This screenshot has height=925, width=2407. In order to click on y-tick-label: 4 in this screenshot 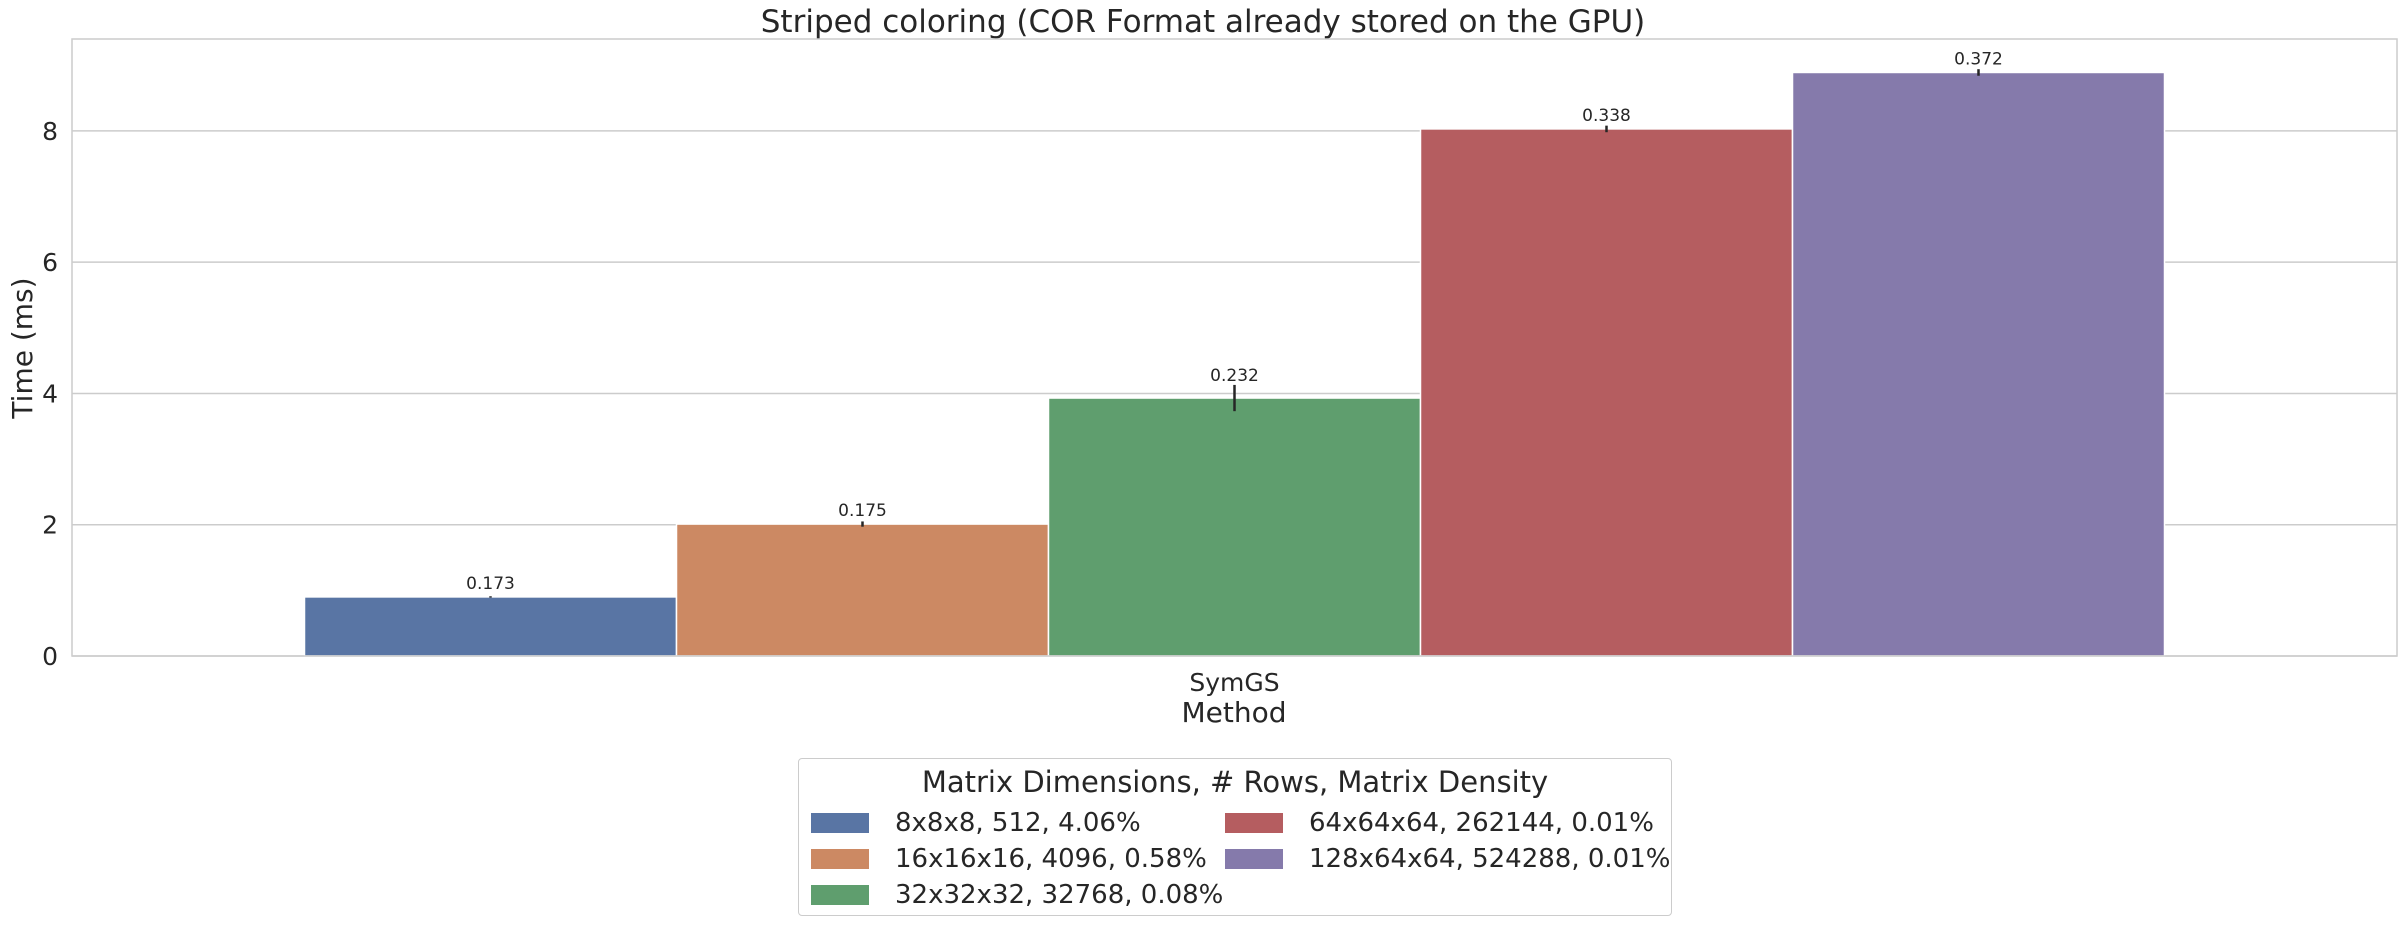, I will do `click(50, 393)`.